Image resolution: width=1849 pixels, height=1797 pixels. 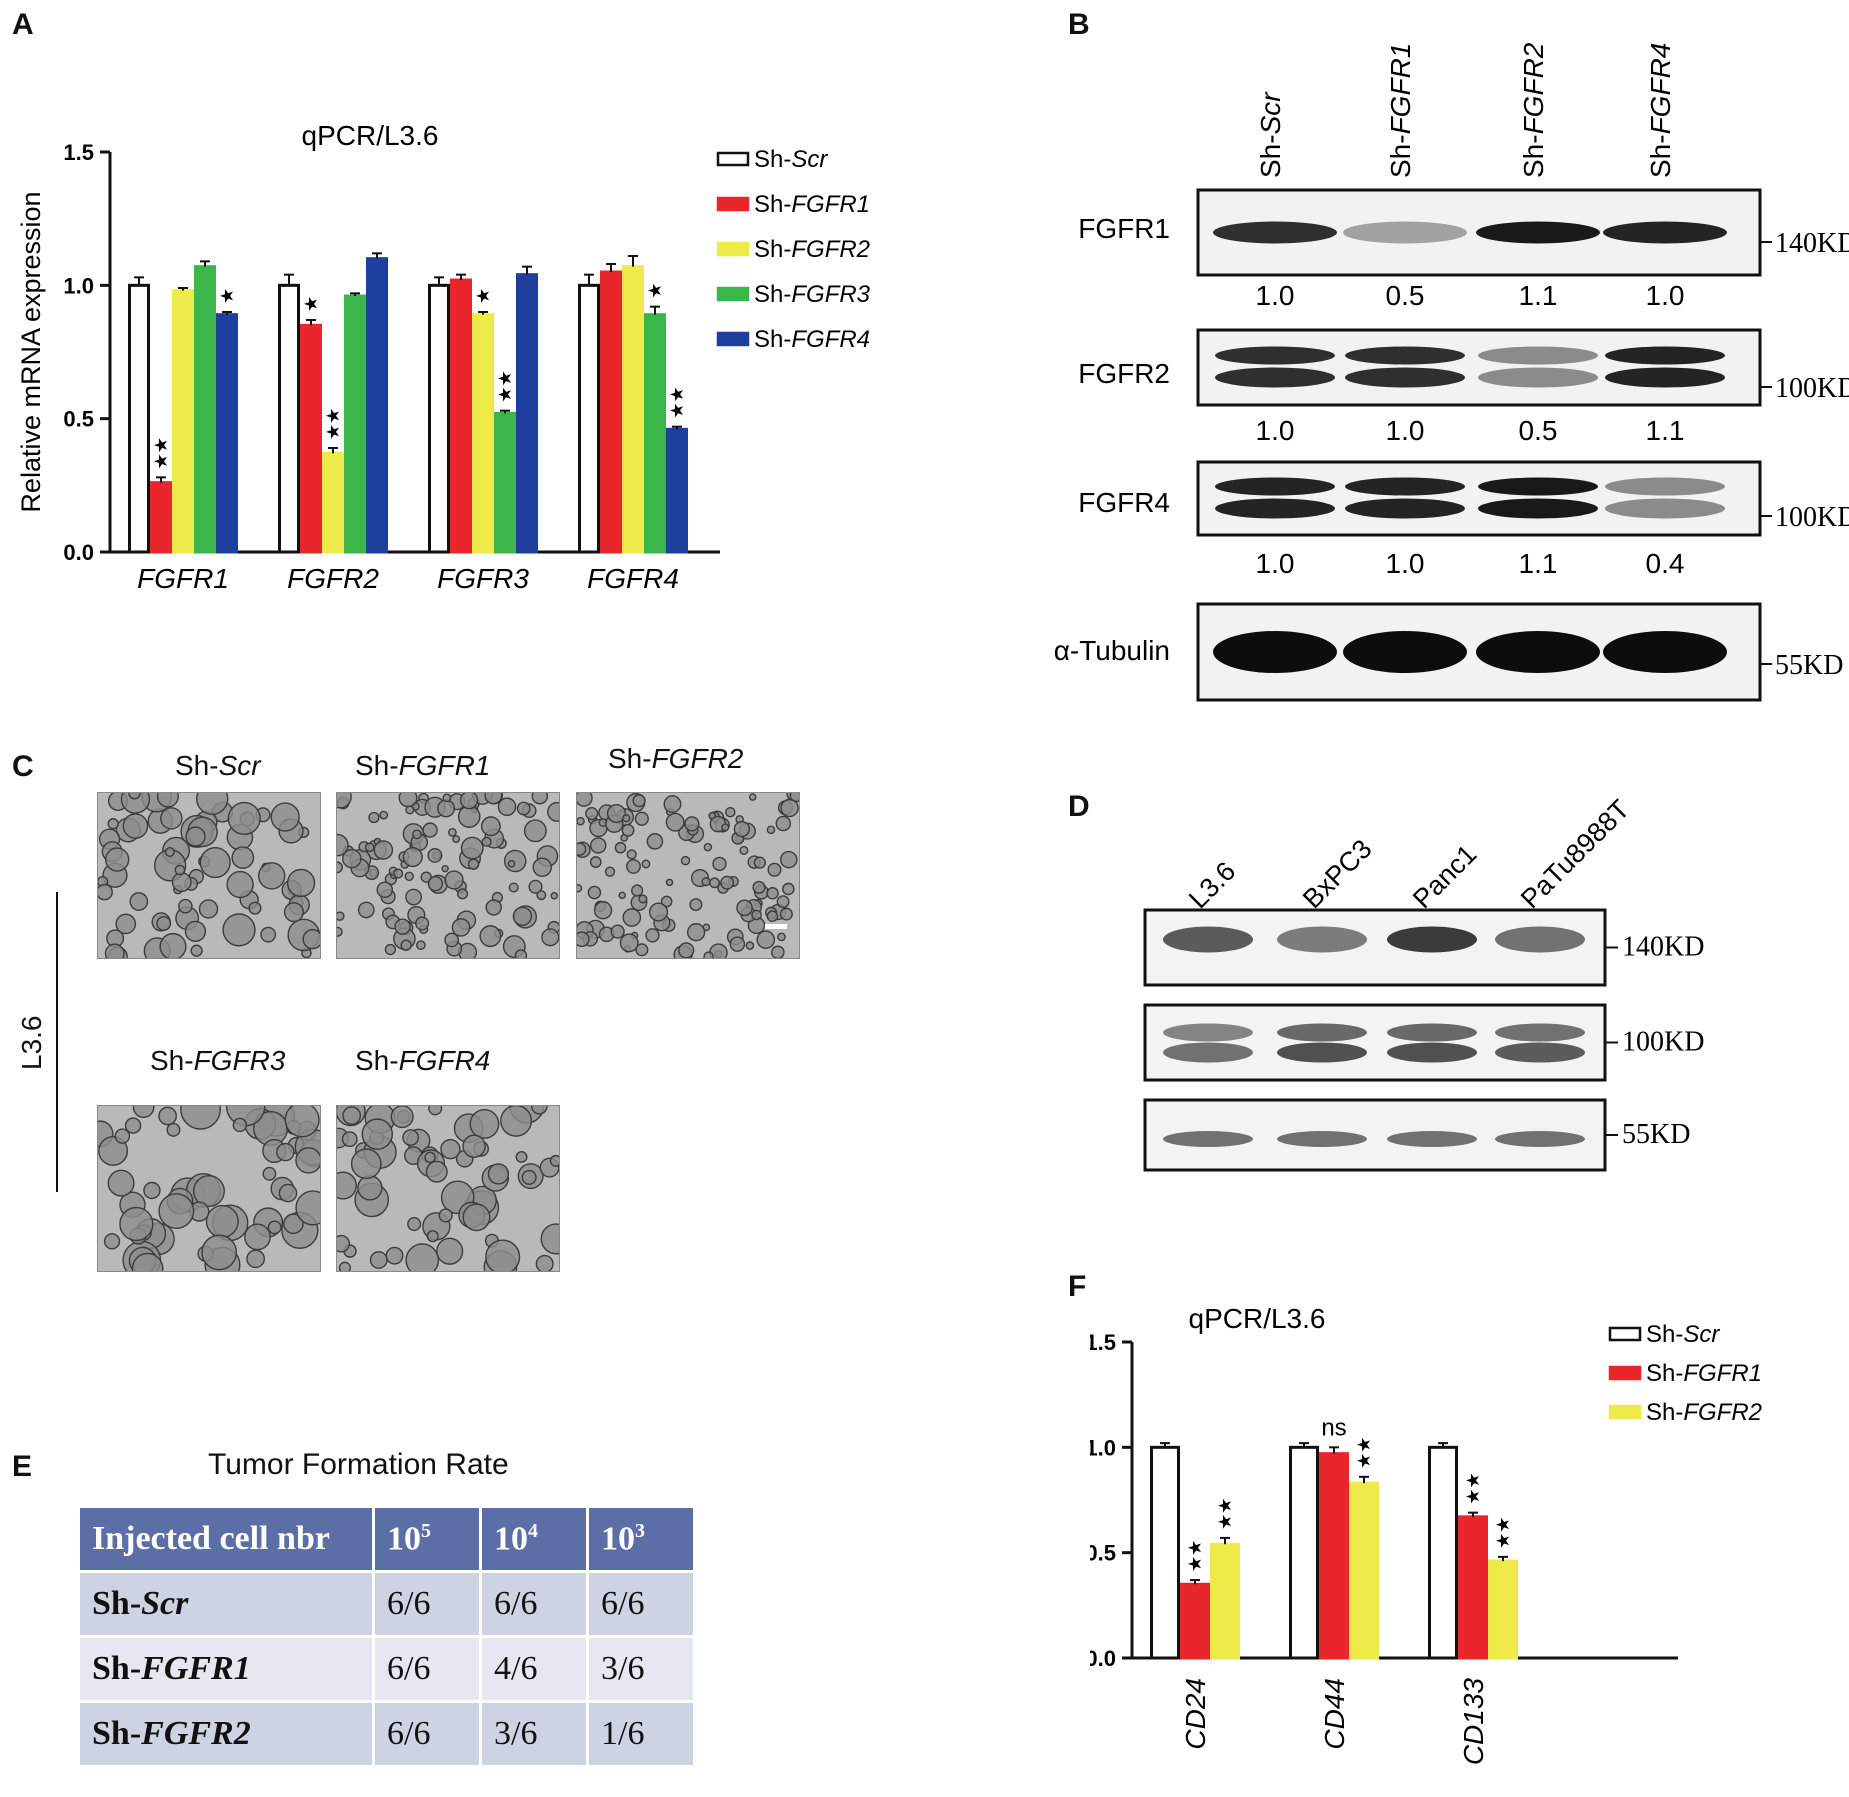 I want to click on legend-swatch, so click(x=1625, y=1373).